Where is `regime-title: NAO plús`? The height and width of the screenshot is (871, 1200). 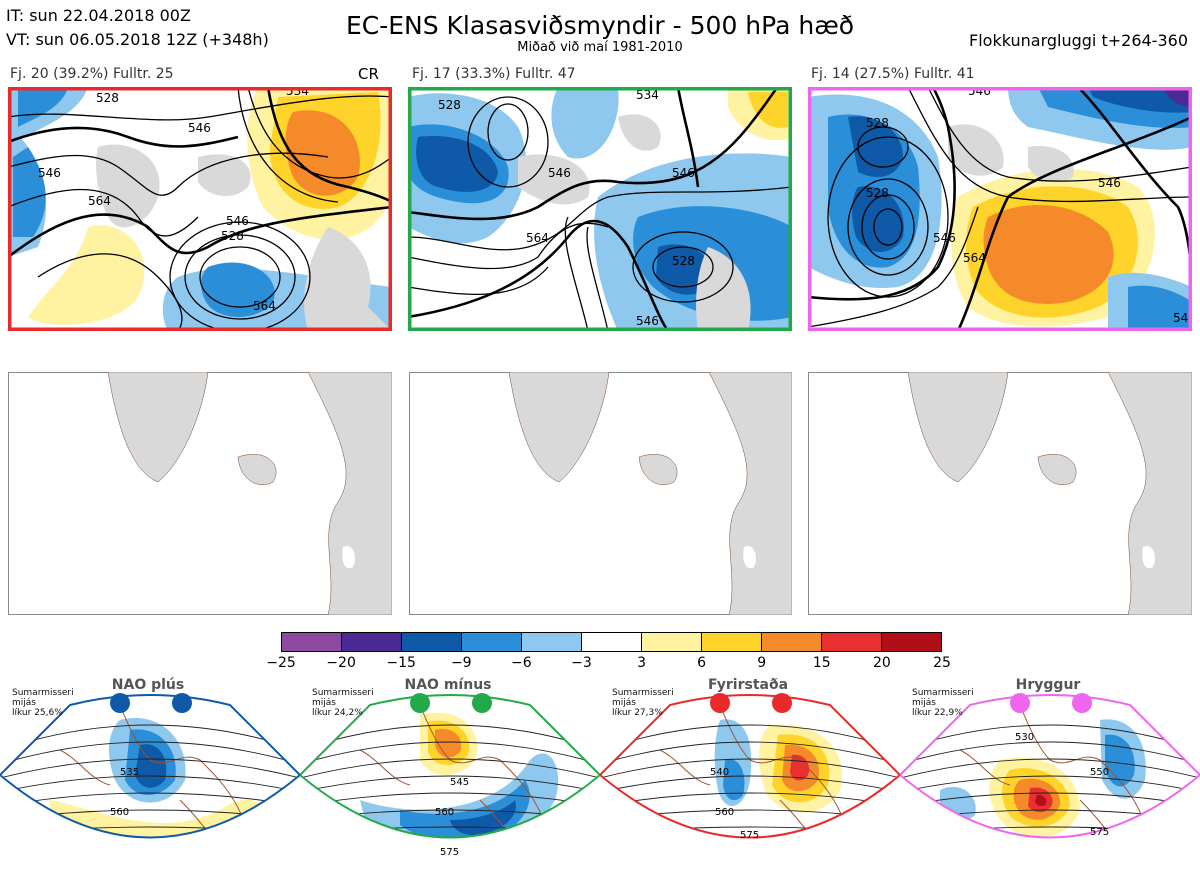 regime-title: NAO plús is located at coordinates (148, 685).